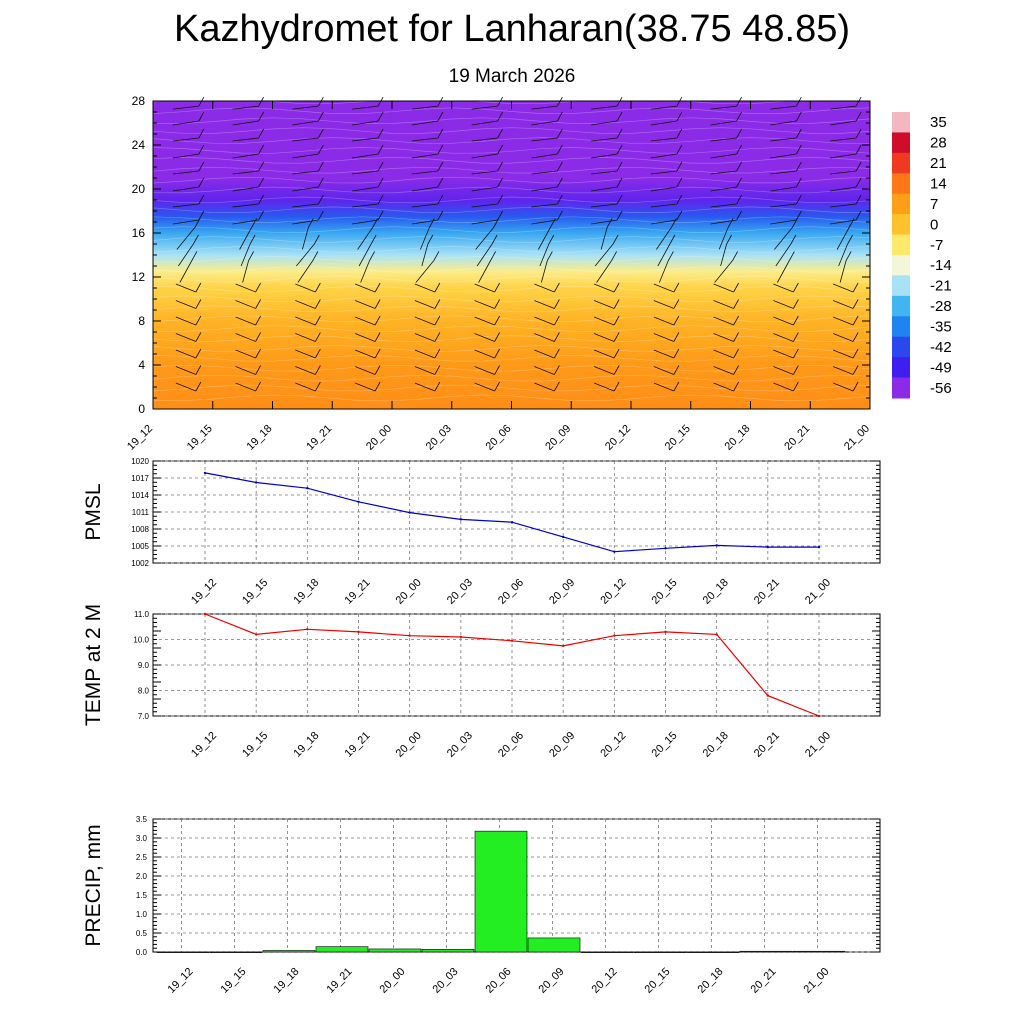 The height and width of the screenshot is (1024, 1024). I want to click on y-tick-label: 4, so click(141, 365).